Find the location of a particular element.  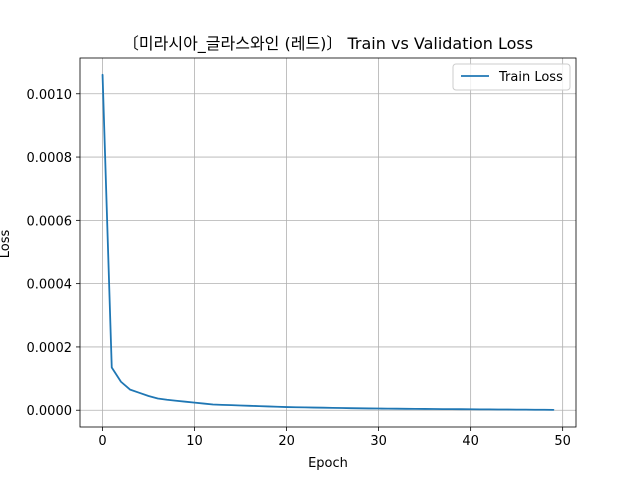

legend-box is located at coordinates (511, 77).